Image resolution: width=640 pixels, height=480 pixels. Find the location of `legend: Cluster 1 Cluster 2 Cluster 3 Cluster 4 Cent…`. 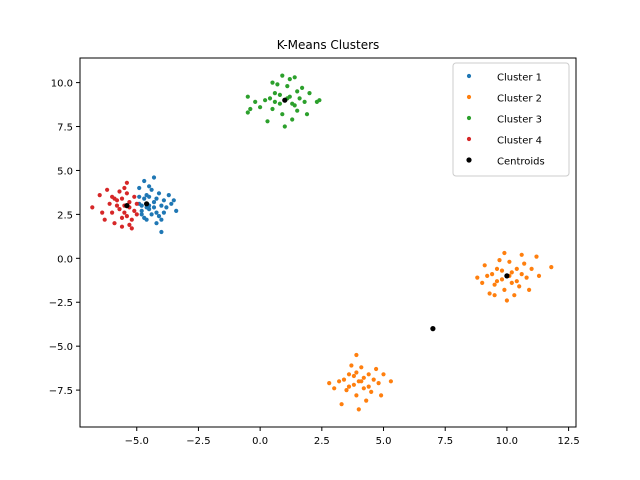

legend: Cluster 1 Cluster 2 Cluster 3 Cluster 4 Cent… is located at coordinates (511, 119).